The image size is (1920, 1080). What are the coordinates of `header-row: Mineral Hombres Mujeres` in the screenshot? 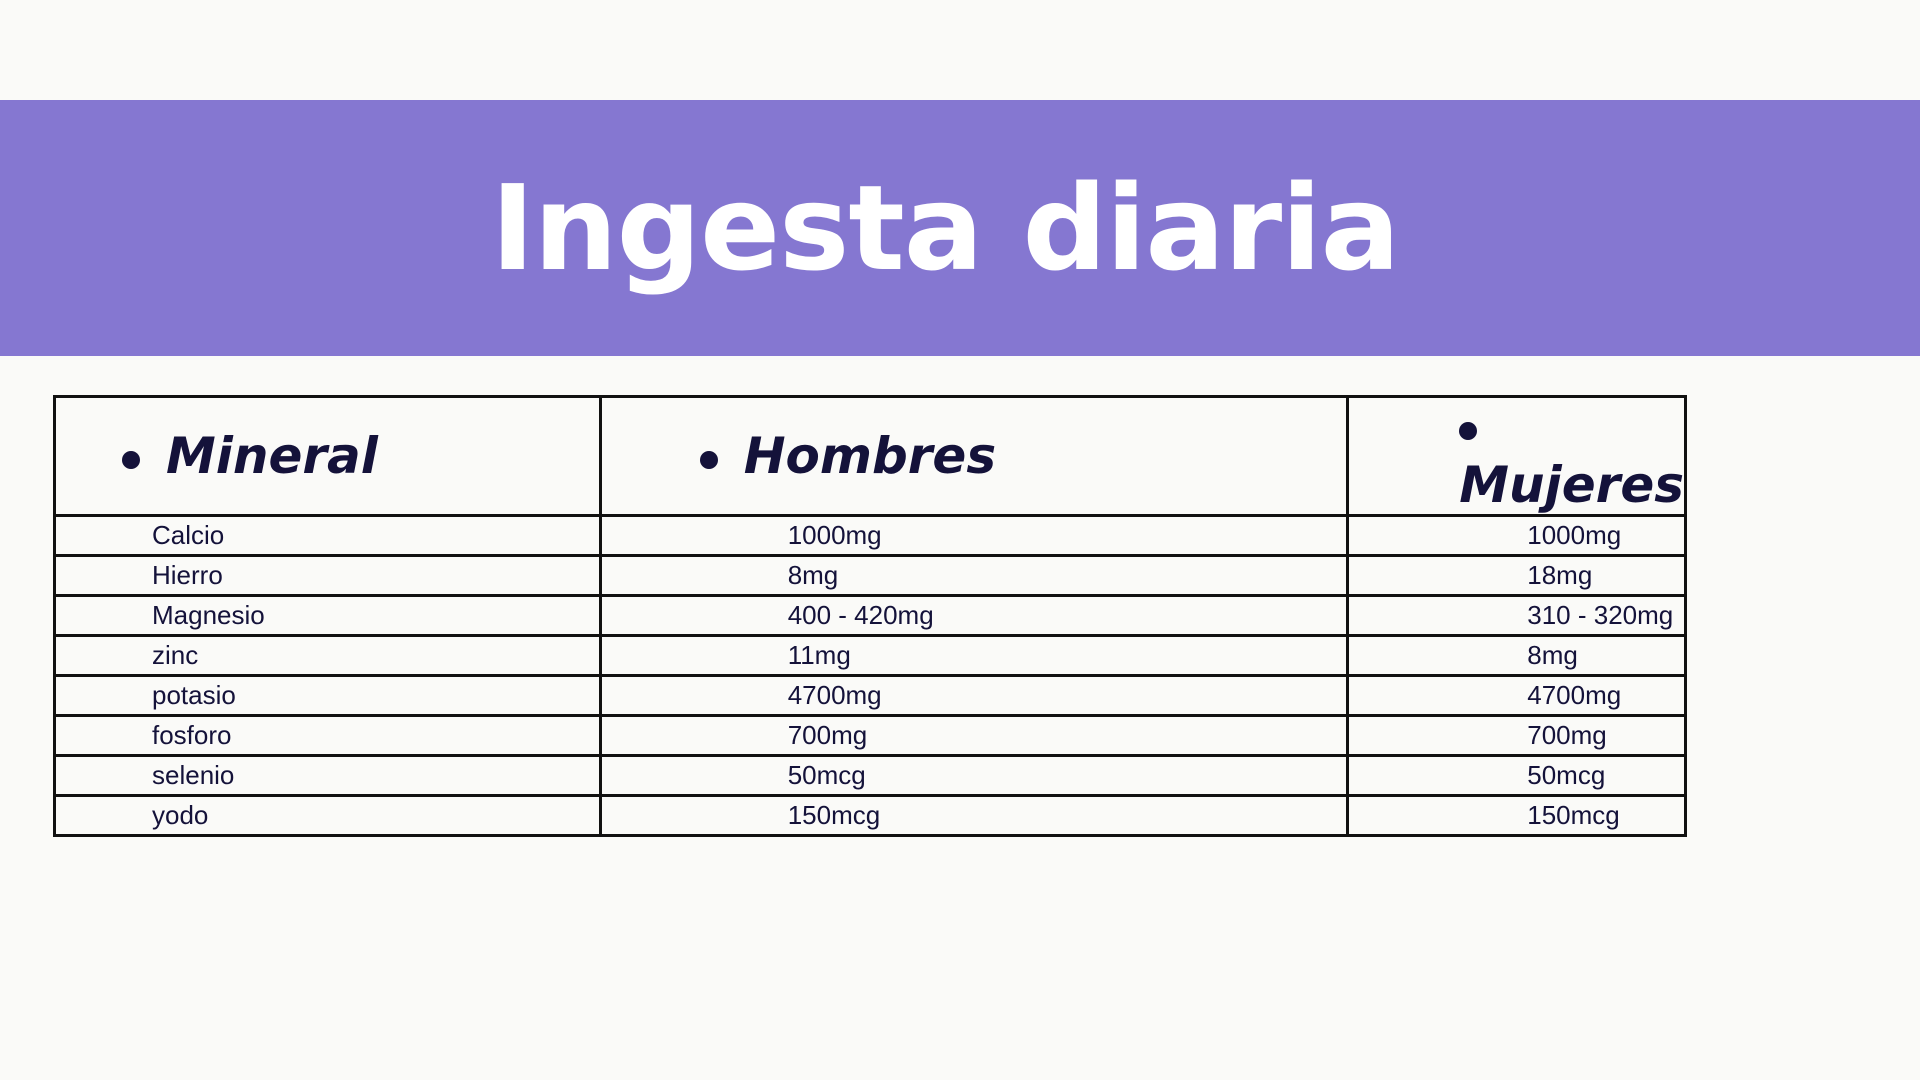 It's located at (870, 456).